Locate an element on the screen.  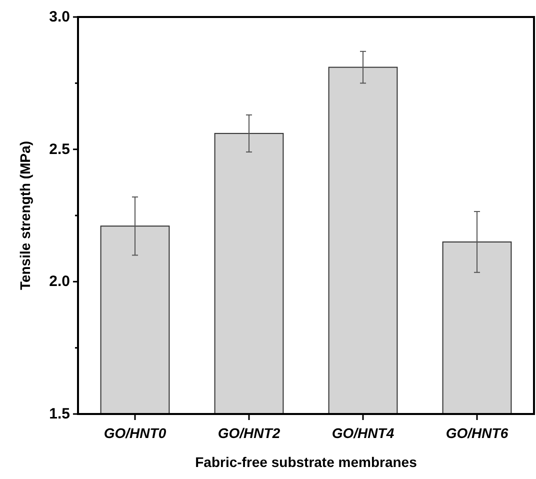
x-tick-label: GO/HNT4 is located at coordinates (363, 433).